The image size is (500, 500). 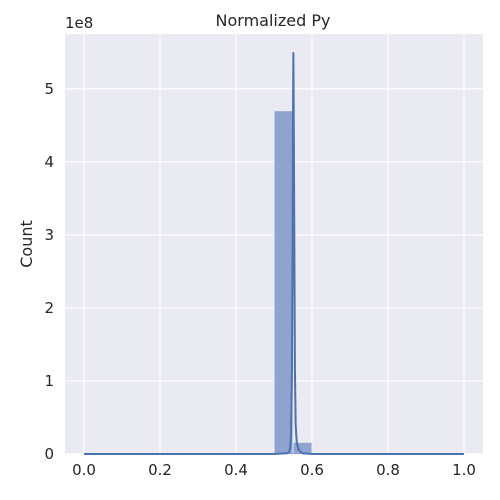 What do you see at coordinates (49, 235) in the screenshot?
I see `y-tick-label-3: 3` at bounding box center [49, 235].